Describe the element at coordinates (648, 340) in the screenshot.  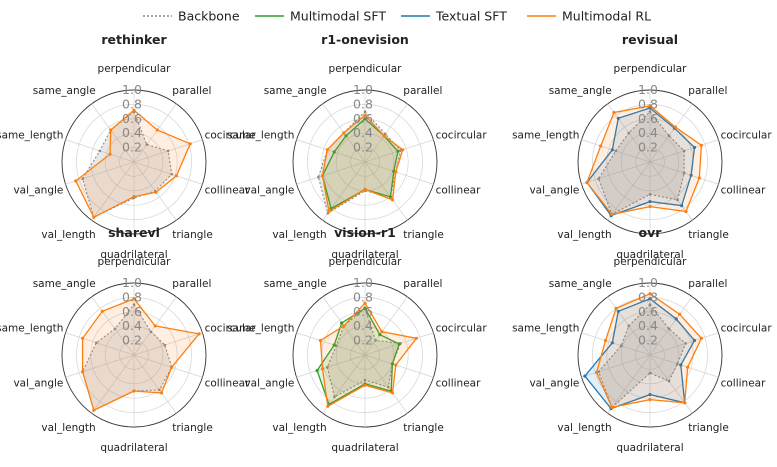
I see `radial-tick-label: 0.2` at that location.